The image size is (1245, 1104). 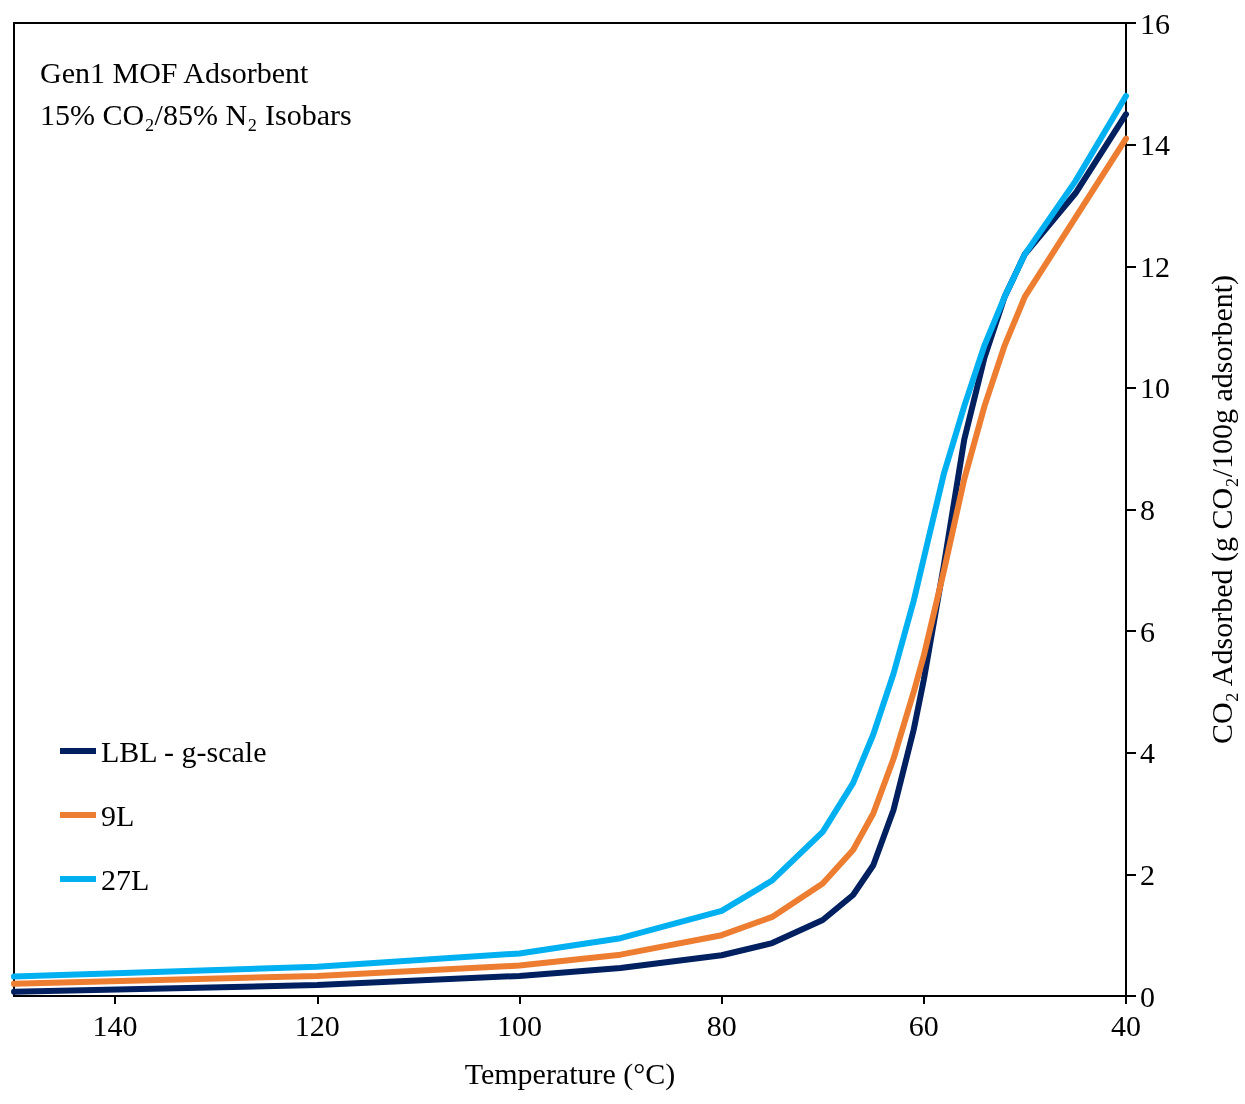 What do you see at coordinates (1147, 753) in the screenshot?
I see `y-tick-label: 4` at bounding box center [1147, 753].